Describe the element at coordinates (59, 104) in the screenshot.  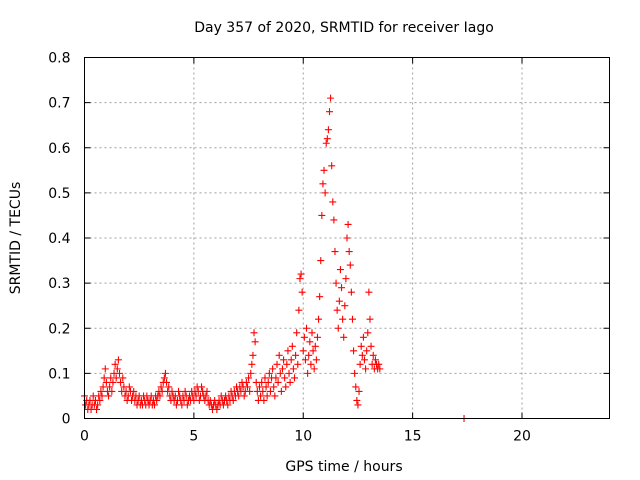
I see `y-tick-label: 0.7` at that location.